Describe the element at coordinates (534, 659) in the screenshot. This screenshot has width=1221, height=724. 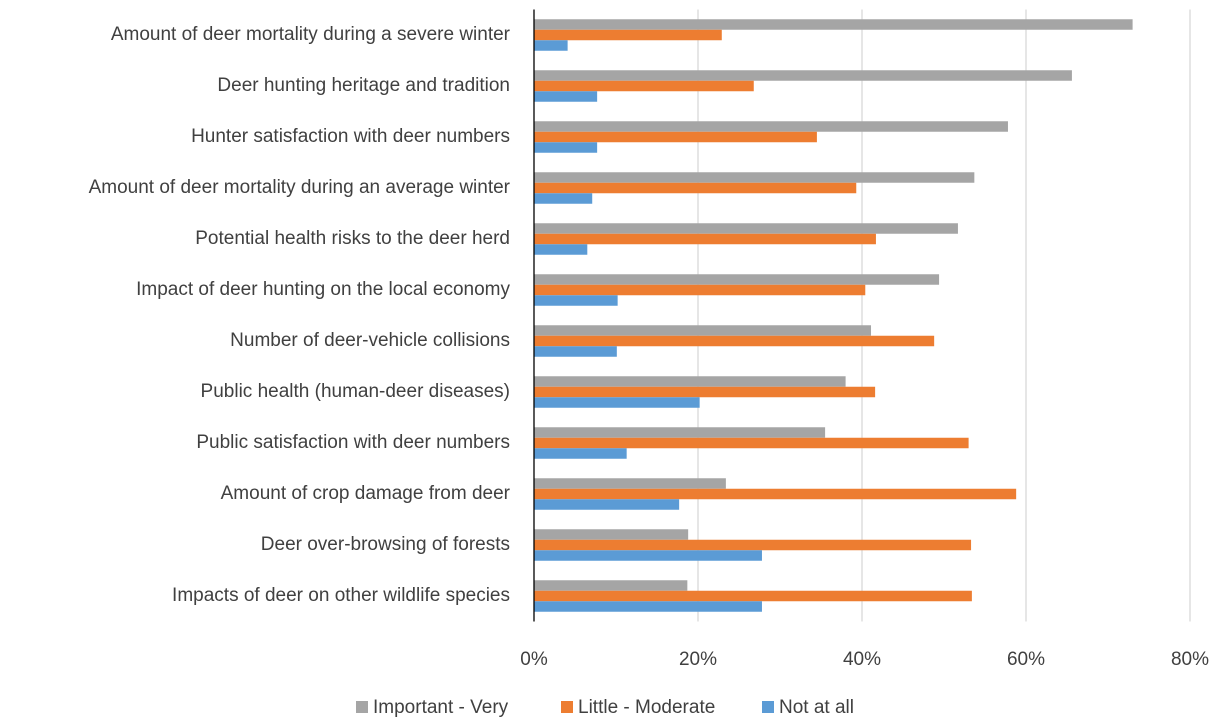
I see `x-tick-label: 0%` at that location.